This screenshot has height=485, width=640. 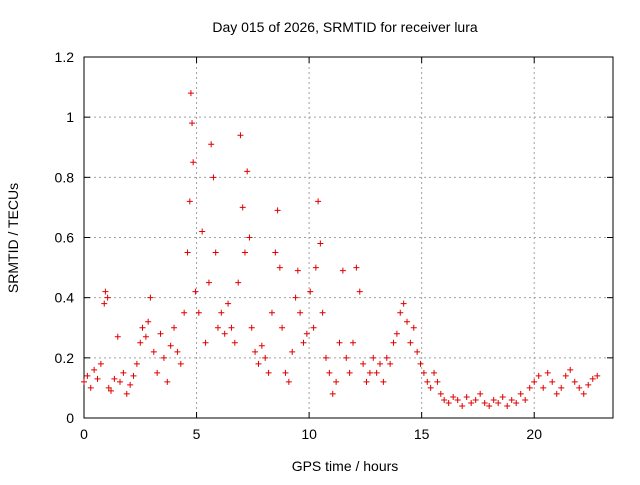 I want to click on y-tick-label: 0.6, so click(x=65, y=238).